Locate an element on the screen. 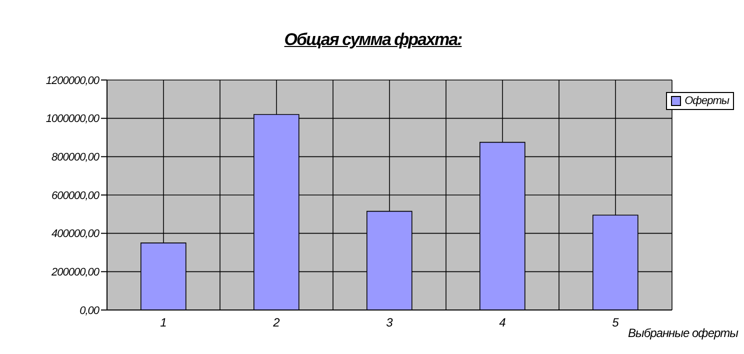  x-axis-title: Выбранные оферты is located at coordinates (683, 333).